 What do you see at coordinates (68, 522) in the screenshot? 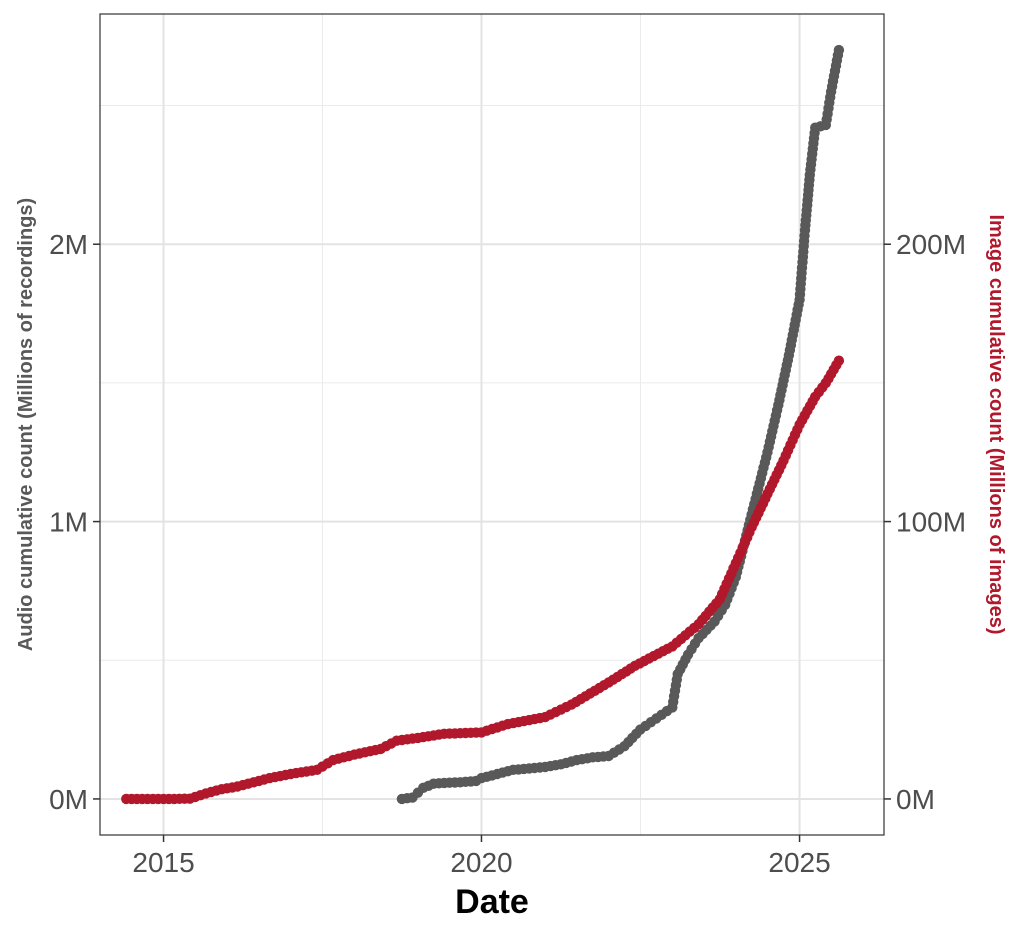
I see `y-left-tick-label: 1M` at bounding box center [68, 522].